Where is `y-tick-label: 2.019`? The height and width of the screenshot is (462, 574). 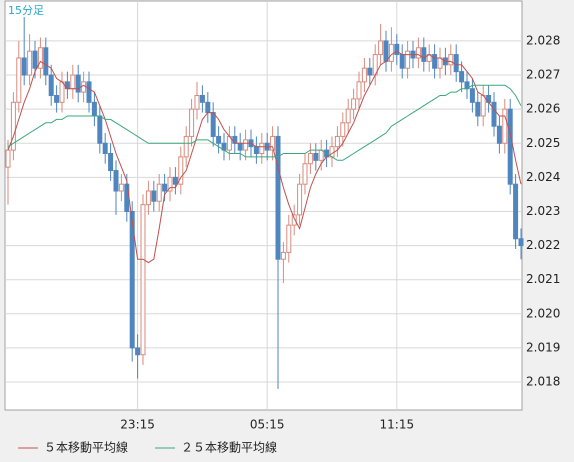
y-tick-label: 2.019 is located at coordinates (543, 347).